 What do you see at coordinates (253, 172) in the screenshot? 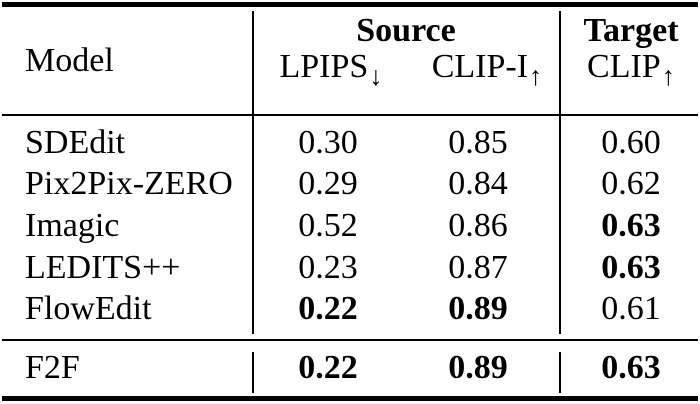
I see `divider-model-source-main` at bounding box center [253, 172].